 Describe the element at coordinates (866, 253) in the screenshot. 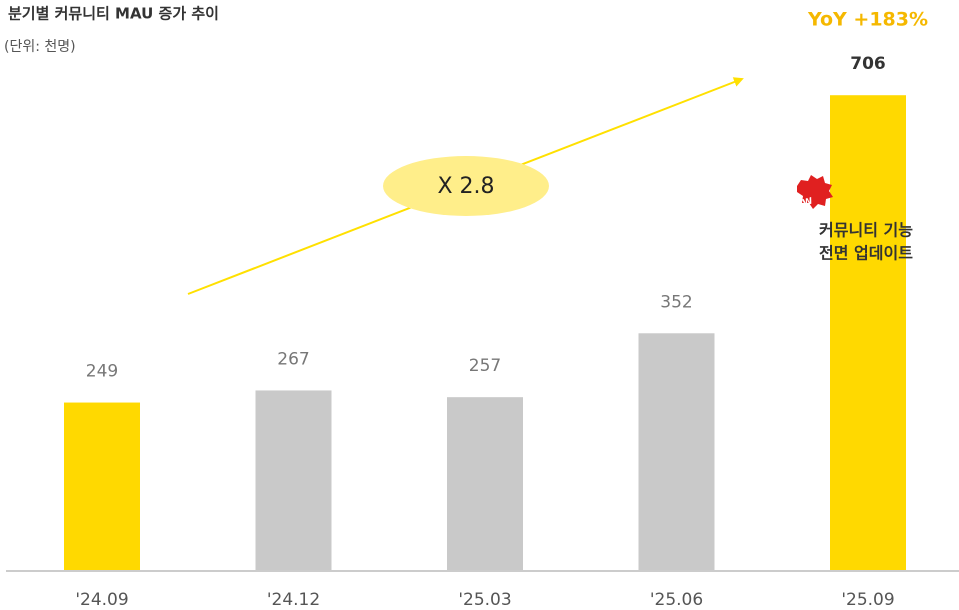

I see `note-line: 전면 업데이트` at that location.